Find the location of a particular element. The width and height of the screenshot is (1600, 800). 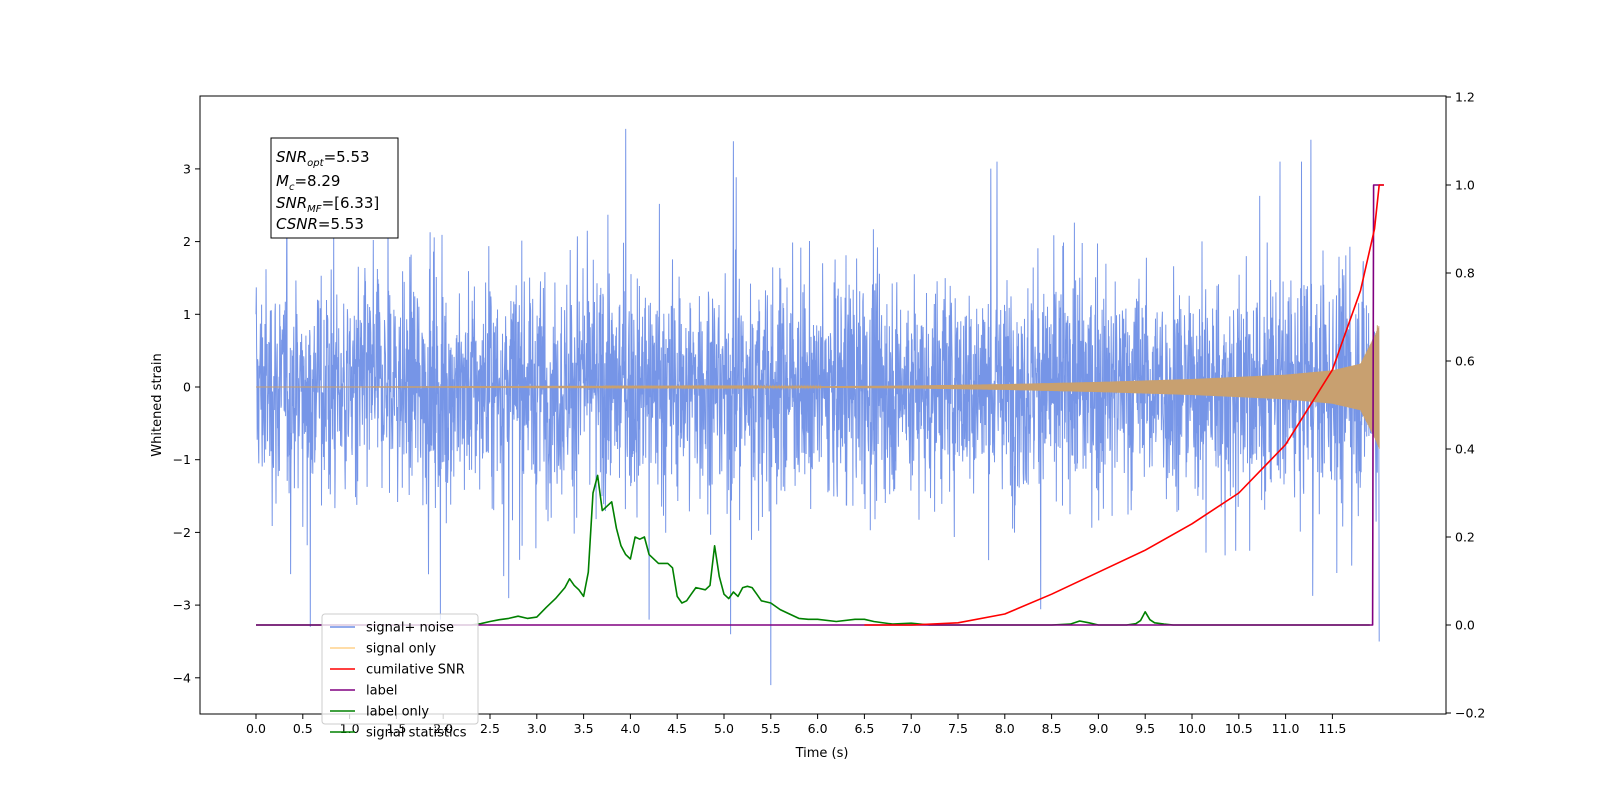

annotation-mc: Mc=8.29 is located at coordinates (308, 182).